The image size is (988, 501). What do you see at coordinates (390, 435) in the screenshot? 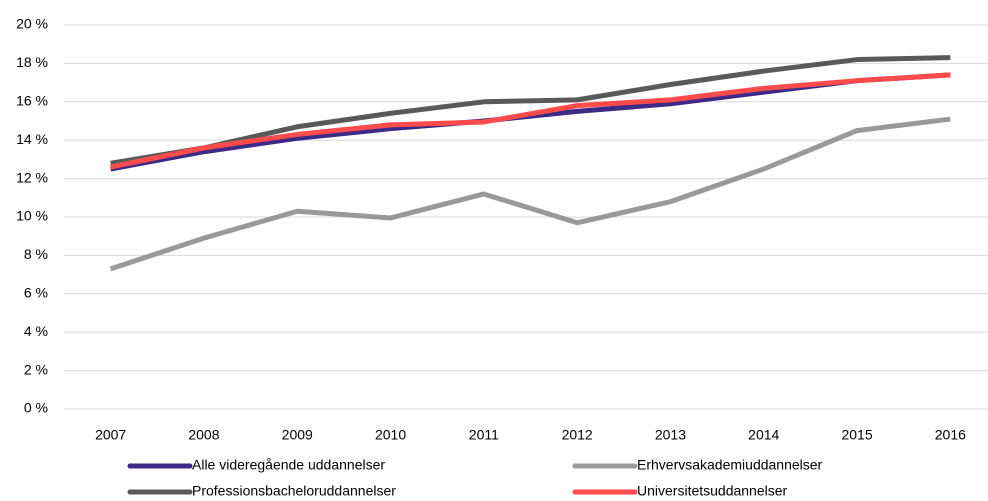
I see `x-tick-label: 2010` at bounding box center [390, 435].